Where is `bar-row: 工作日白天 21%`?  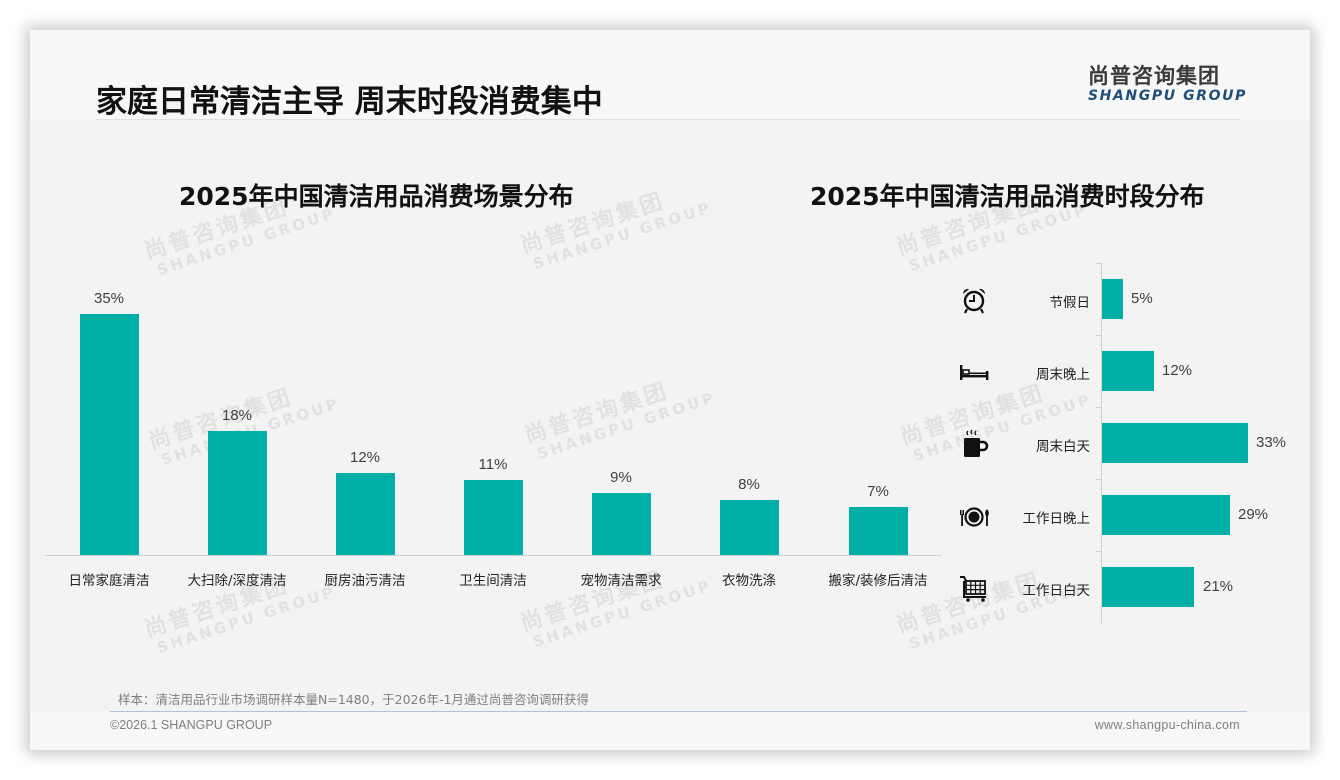 bar-row: 工作日白天 21% is located at coordinates (1125, 587).